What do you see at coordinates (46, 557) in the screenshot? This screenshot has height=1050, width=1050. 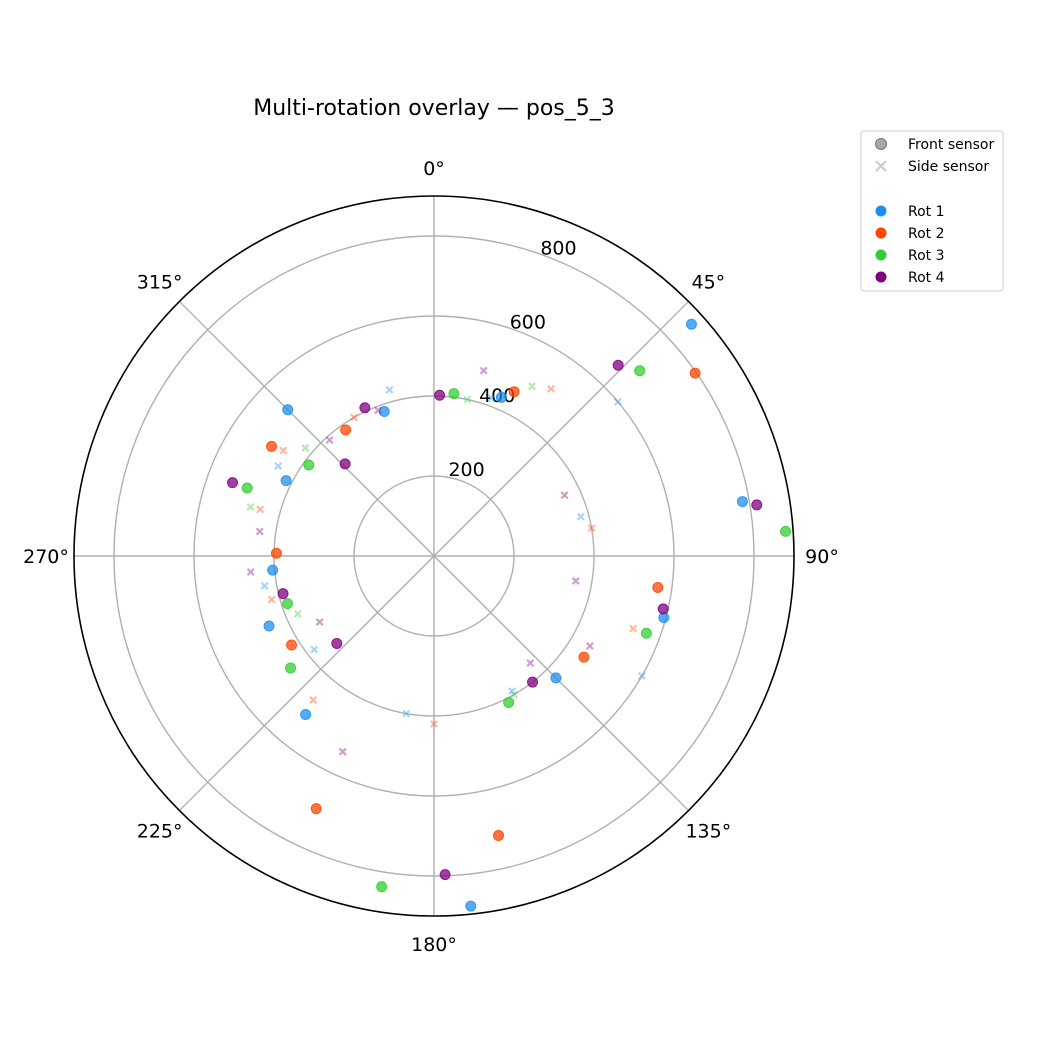 I see `angular-tick-label: 270°` at bounding box center [46, 557].